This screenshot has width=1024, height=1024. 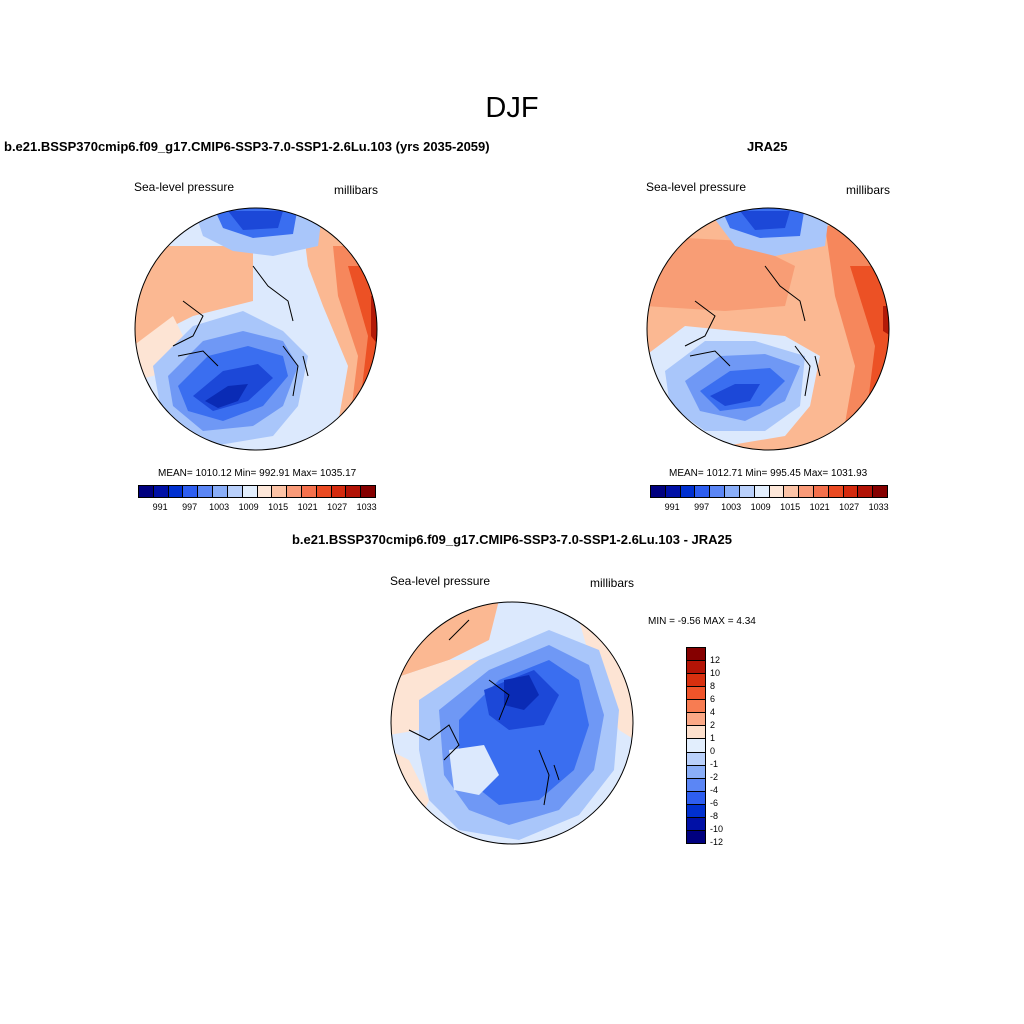 I want to click on panel-3-units-label: millibars, so click(x=612, y=583).